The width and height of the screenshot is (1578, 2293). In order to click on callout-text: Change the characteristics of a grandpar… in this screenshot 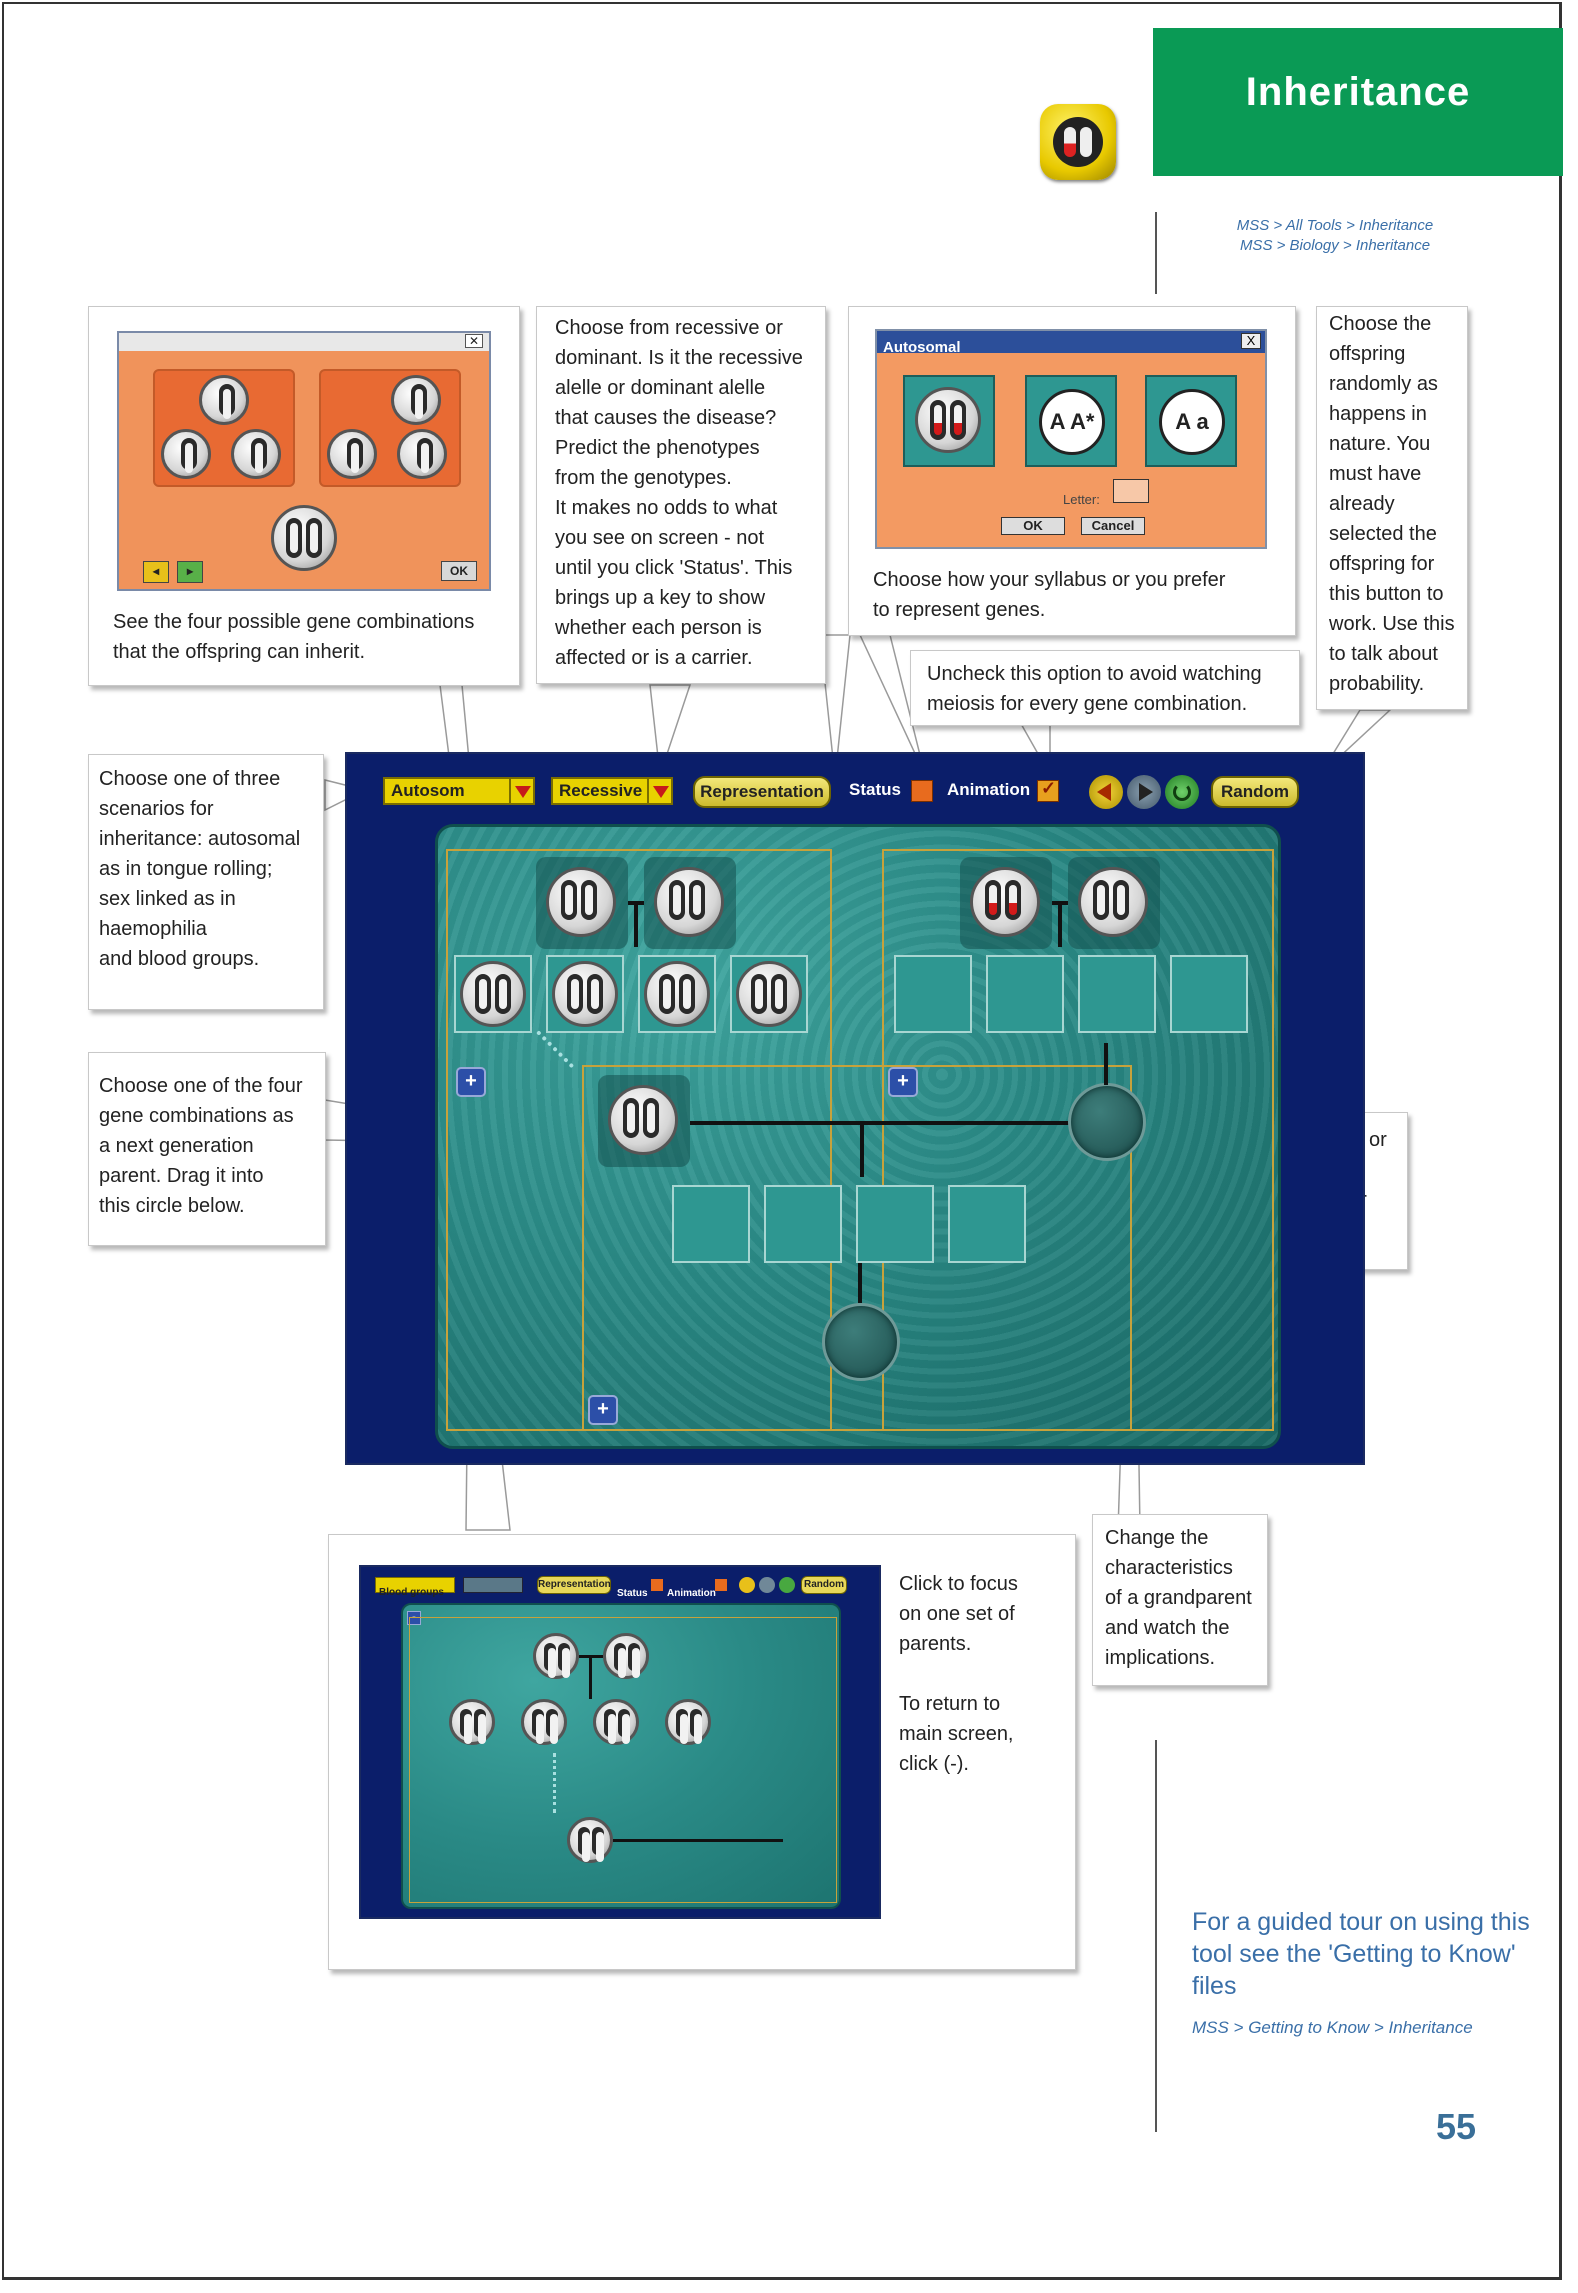, I will do `click(1178, 1598)`.